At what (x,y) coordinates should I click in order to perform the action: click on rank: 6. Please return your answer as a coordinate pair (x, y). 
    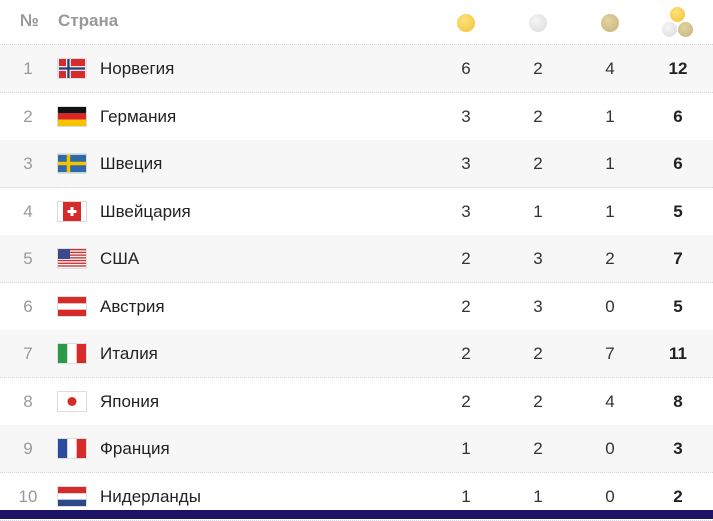
    Looking at the image, I should click on (28, 306).